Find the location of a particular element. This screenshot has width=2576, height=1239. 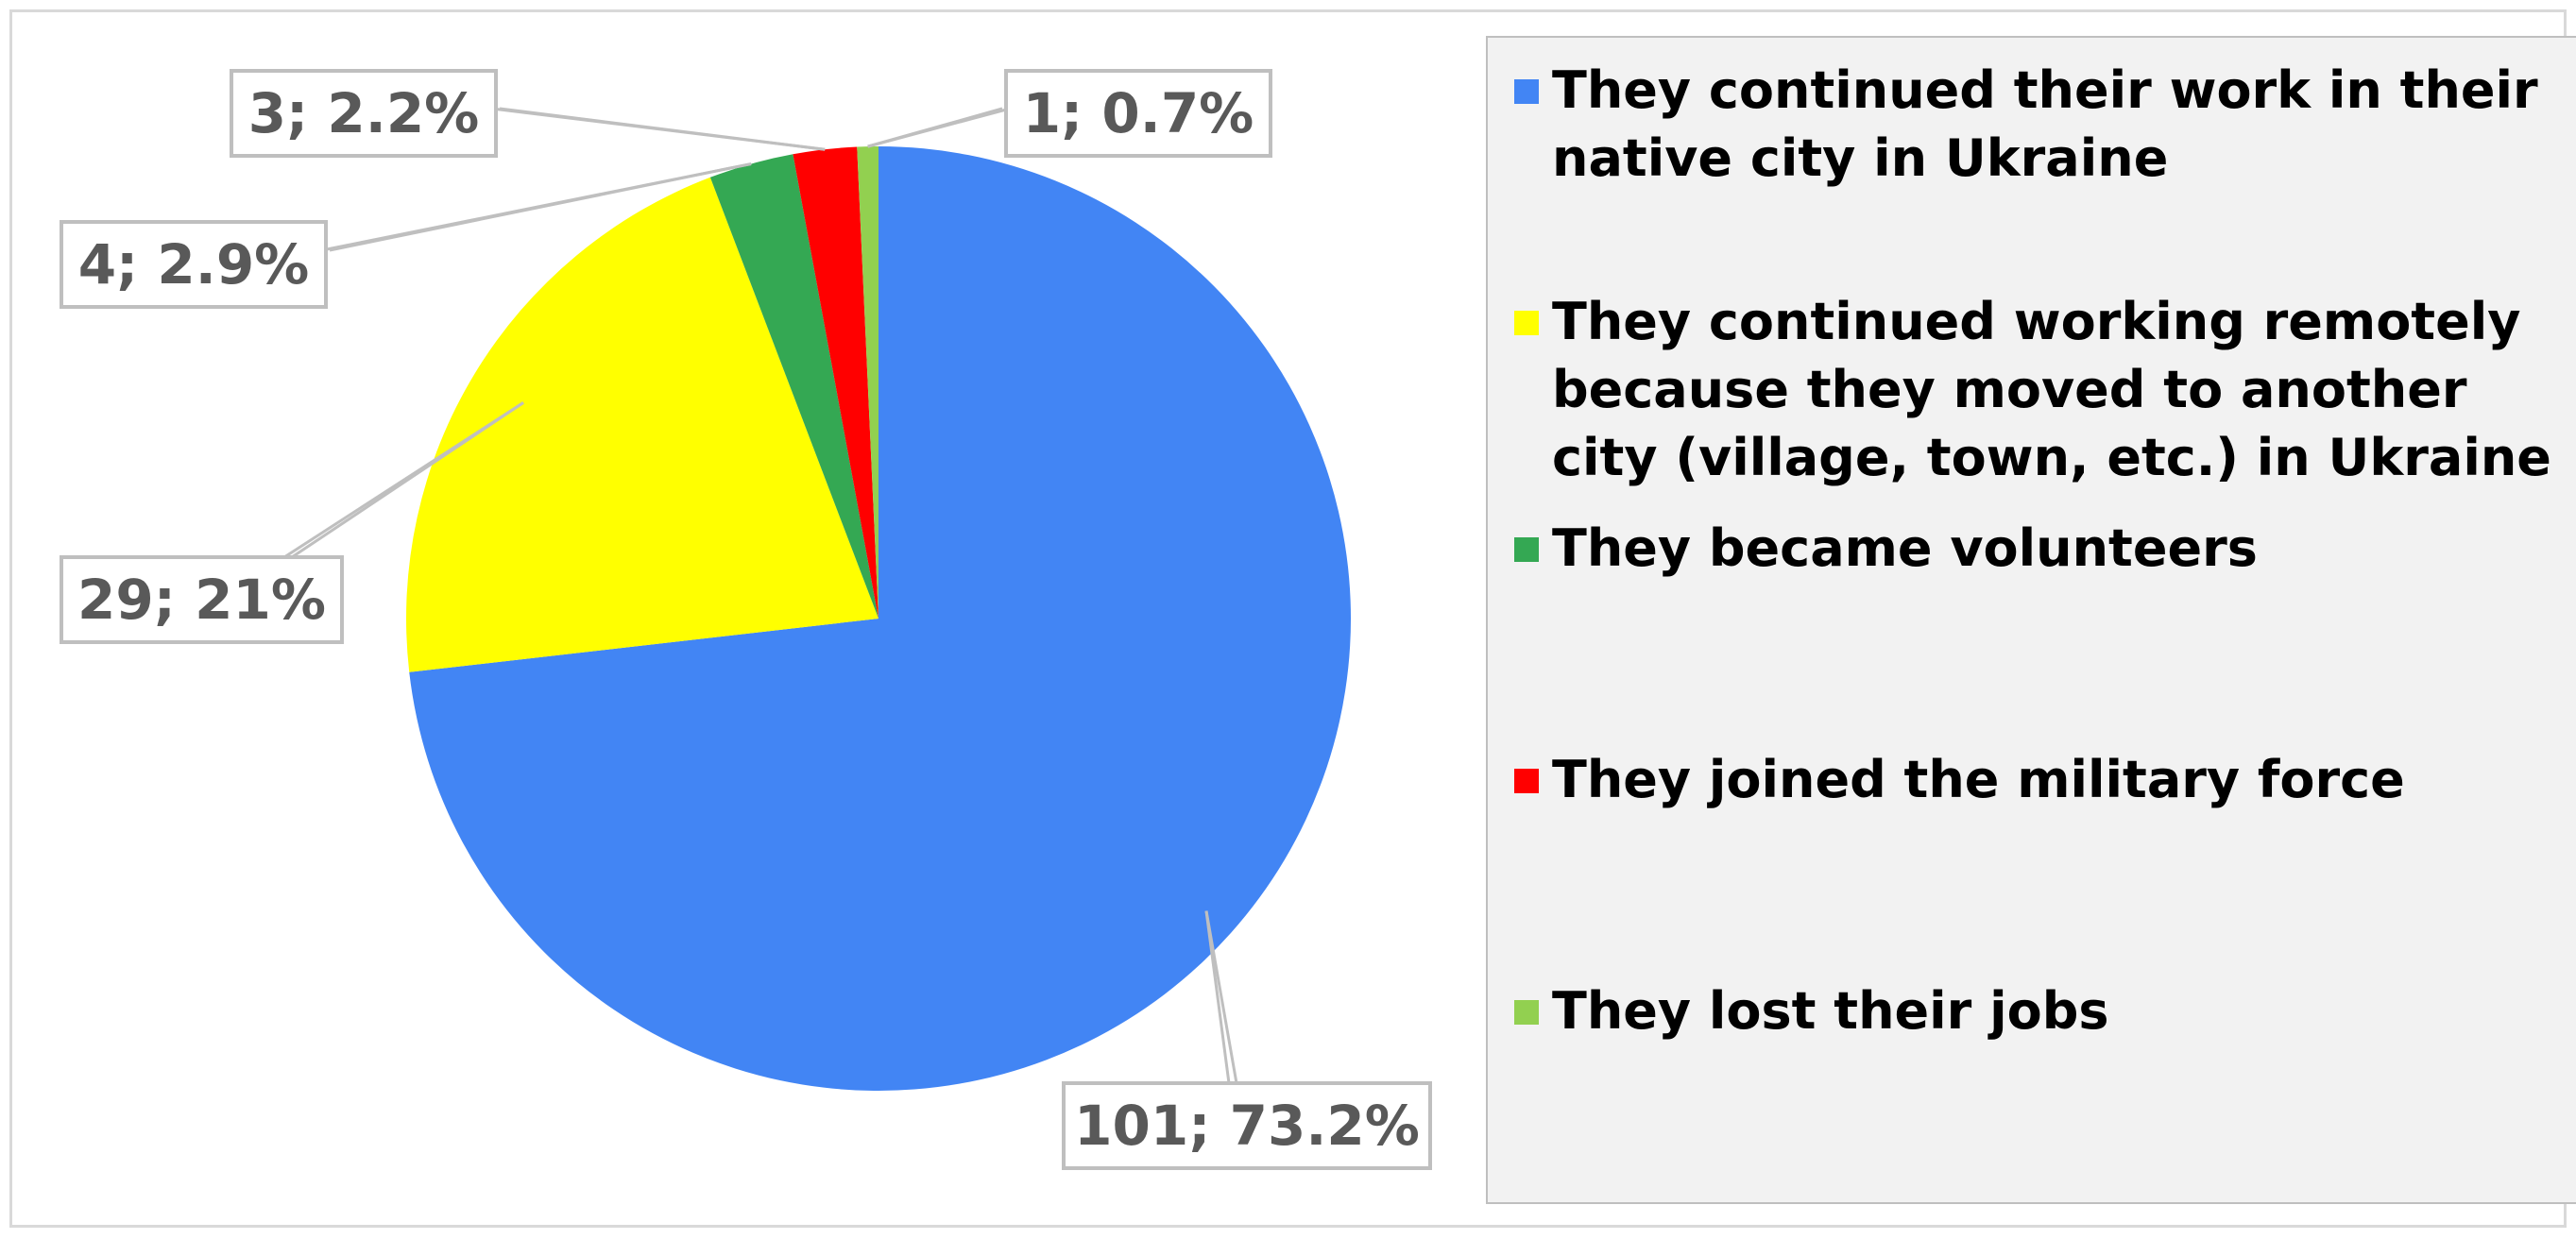

legend-label: They became volunteers is located at coordinates (1905, 548).